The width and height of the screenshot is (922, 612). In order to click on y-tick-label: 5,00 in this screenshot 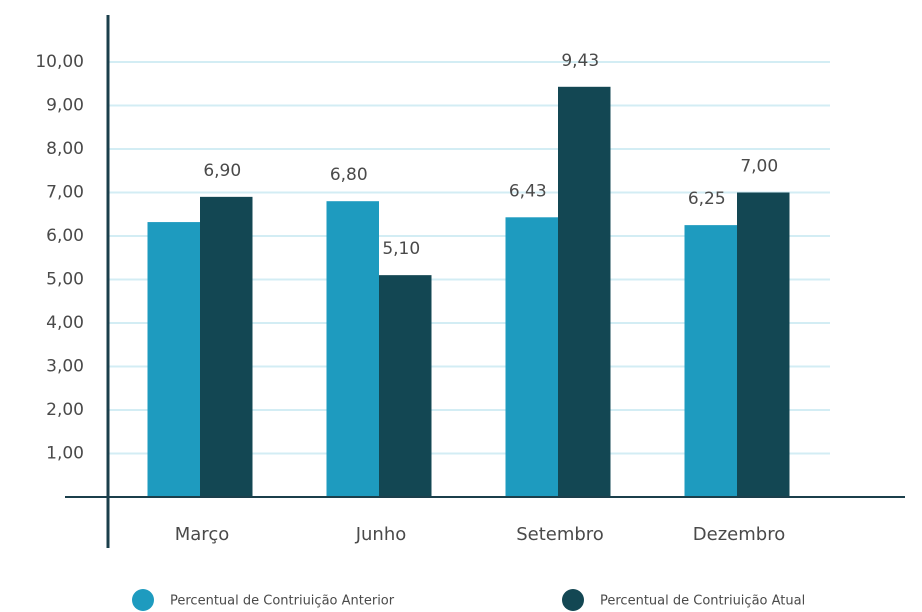, I will do `click(65, 280)`.